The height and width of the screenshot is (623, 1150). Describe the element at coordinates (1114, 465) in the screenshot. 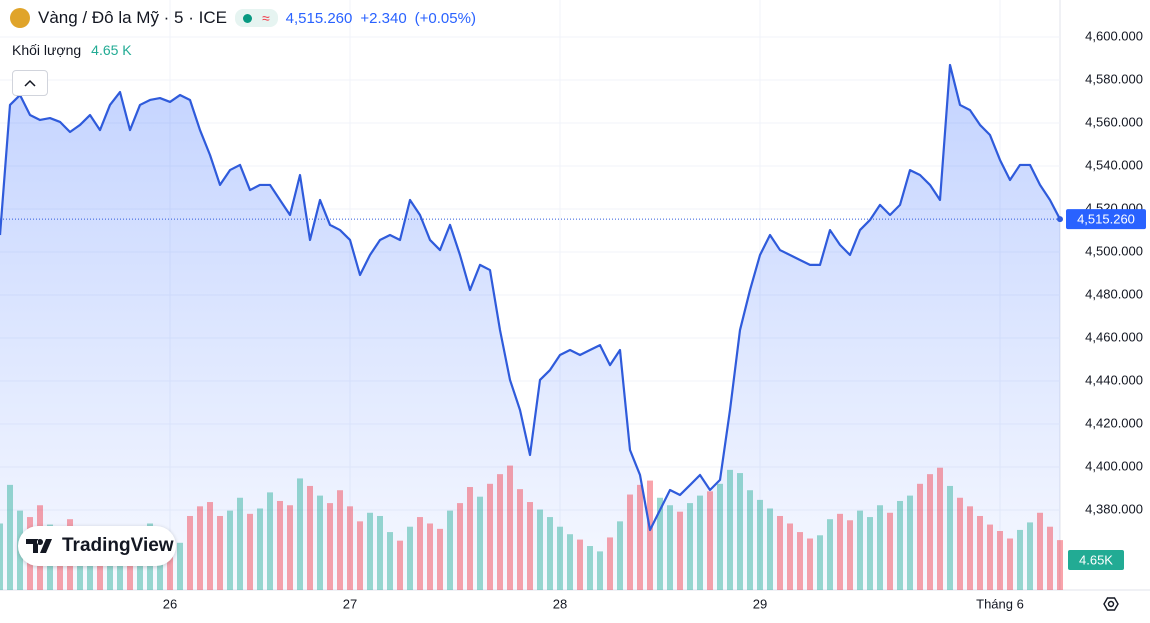

I see `y-tick-label: 4,400.000` at that location.